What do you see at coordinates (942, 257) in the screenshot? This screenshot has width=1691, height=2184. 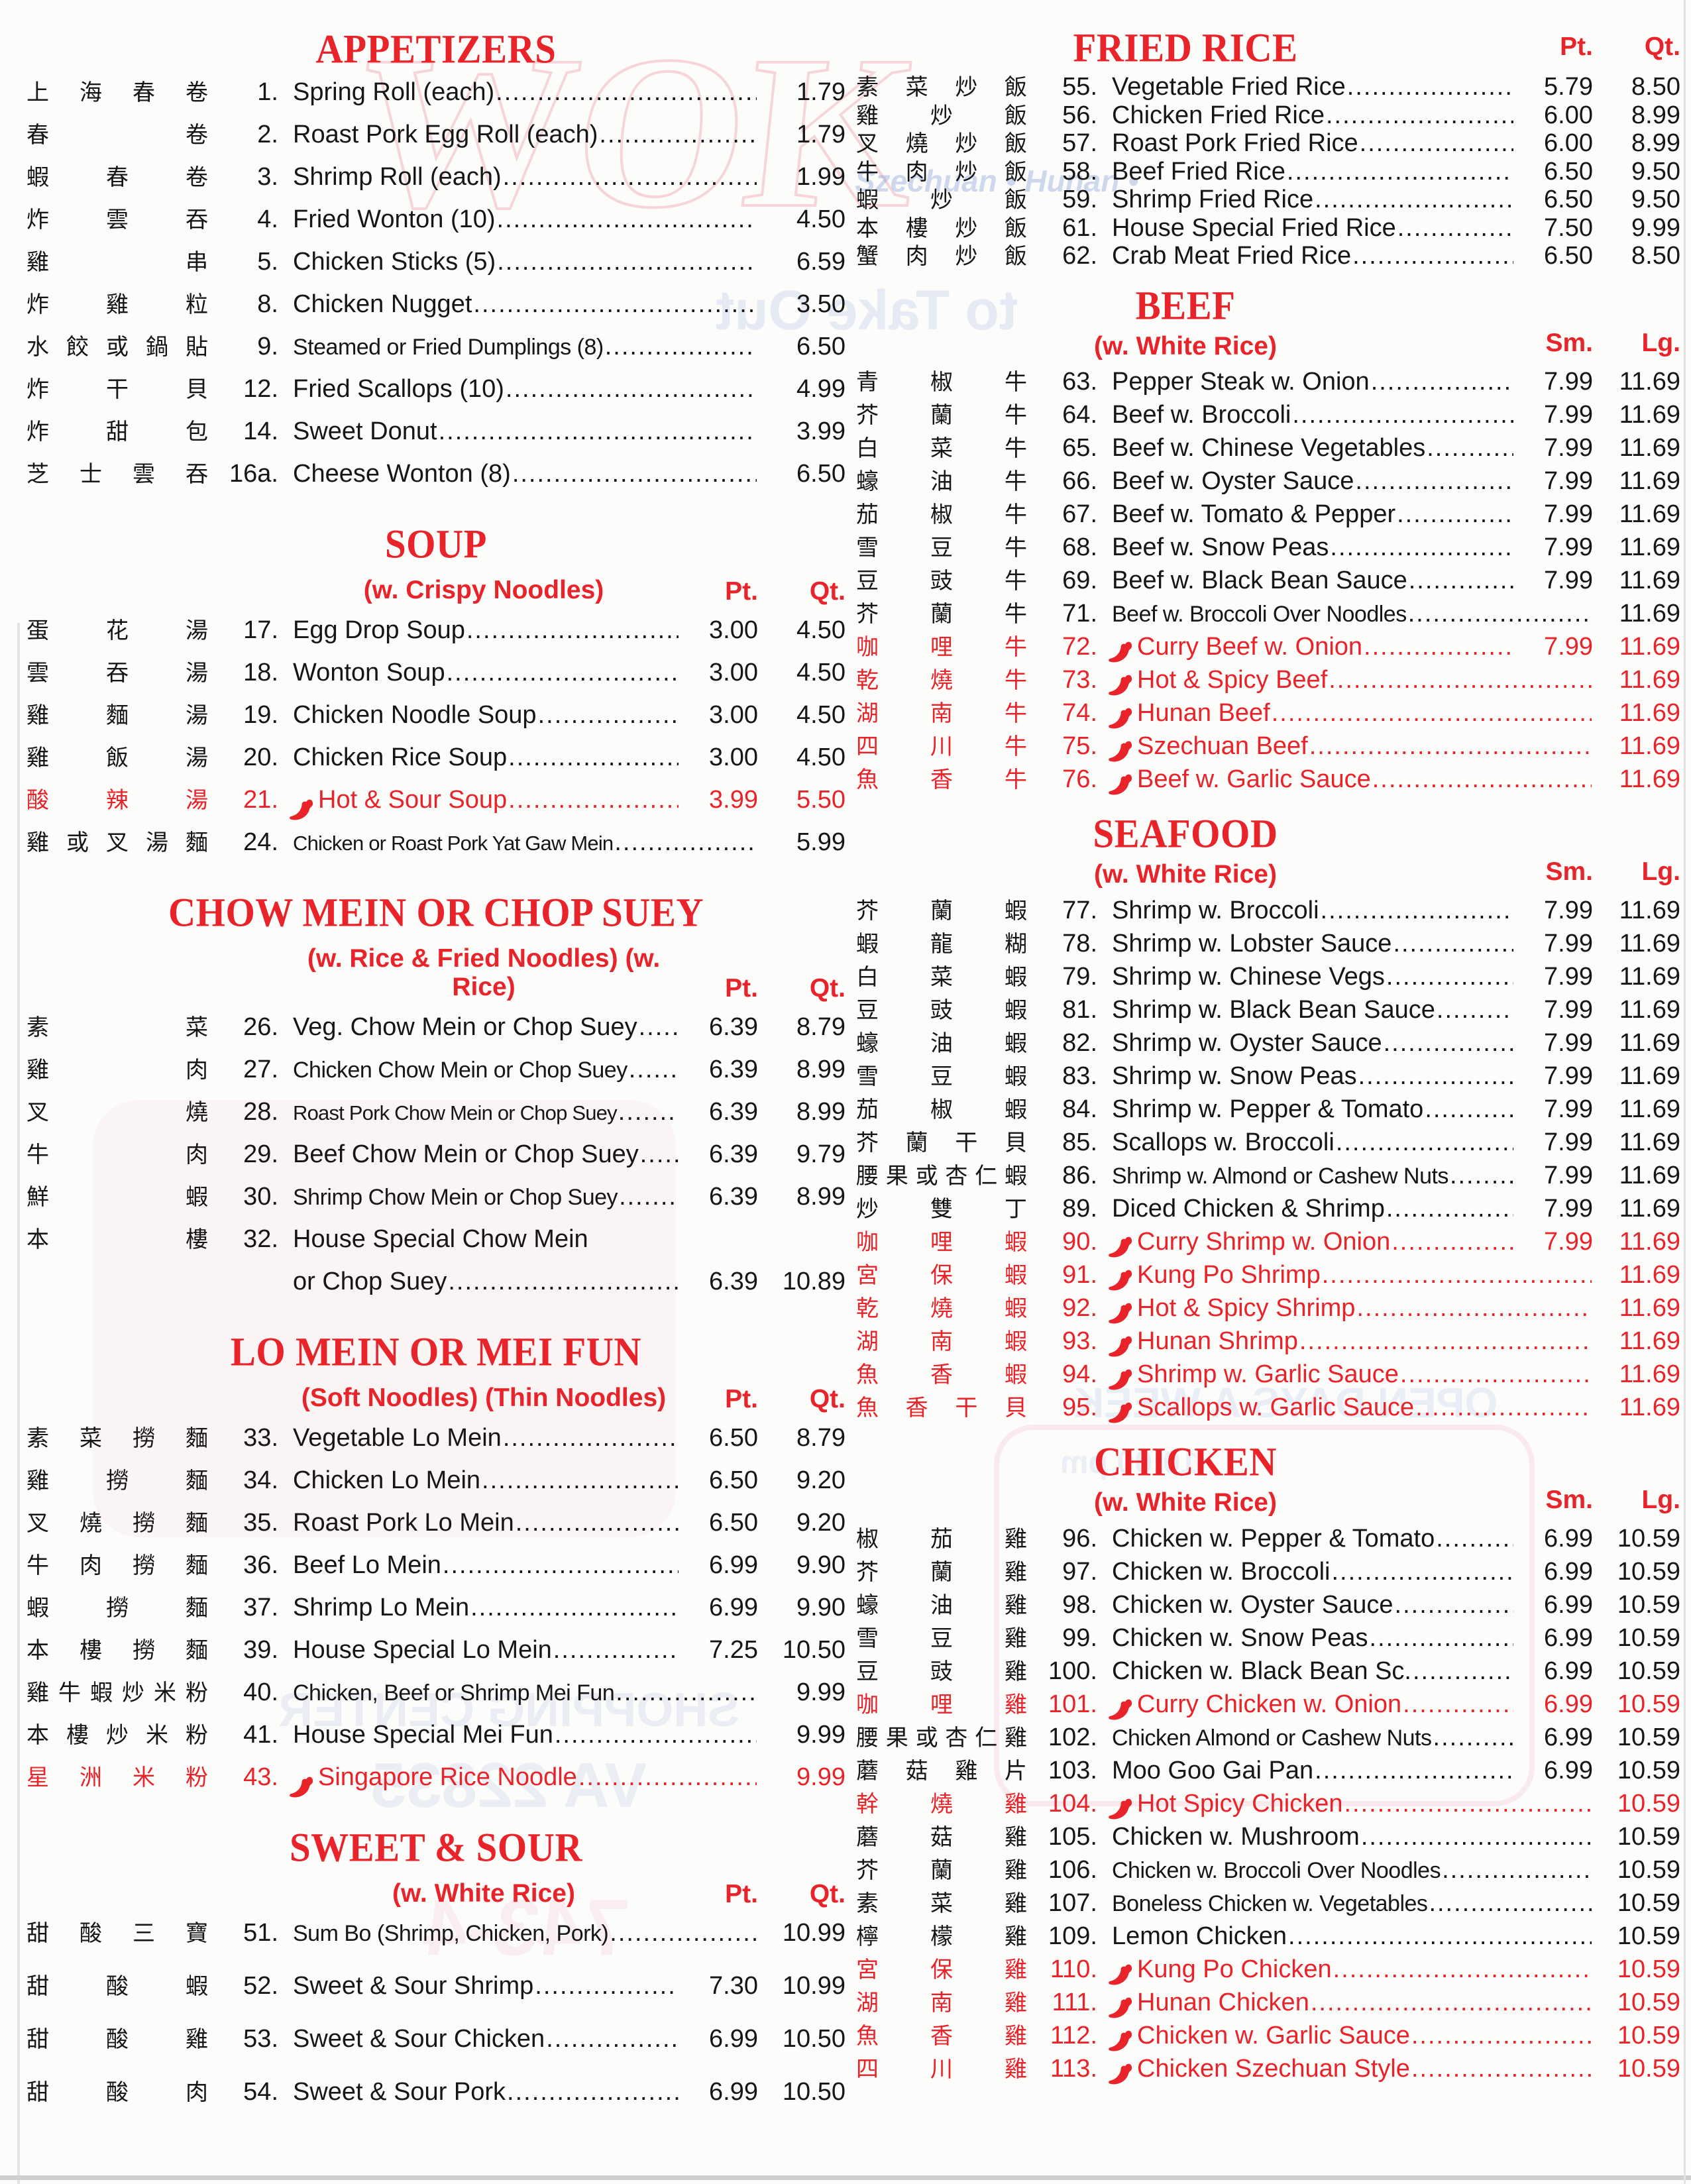 I see `chinese-label: 蟹肉炒飯` at bounding box center [942, 257].